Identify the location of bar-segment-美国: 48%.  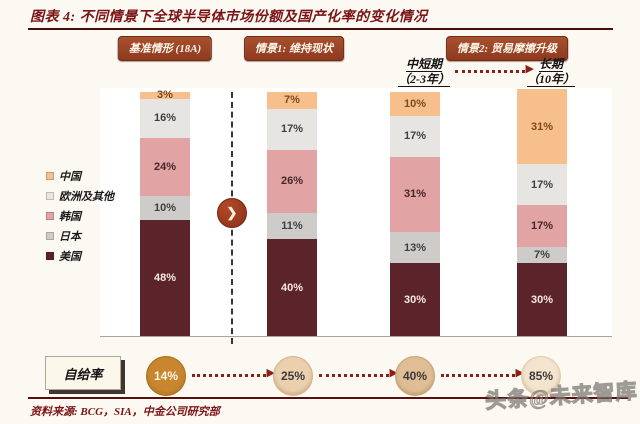
(165, 277).